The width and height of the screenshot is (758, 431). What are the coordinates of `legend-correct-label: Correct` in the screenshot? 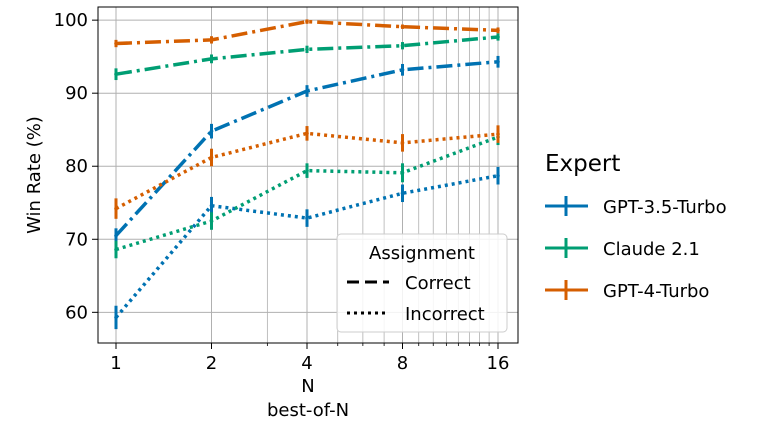 It's located at (438, 283).